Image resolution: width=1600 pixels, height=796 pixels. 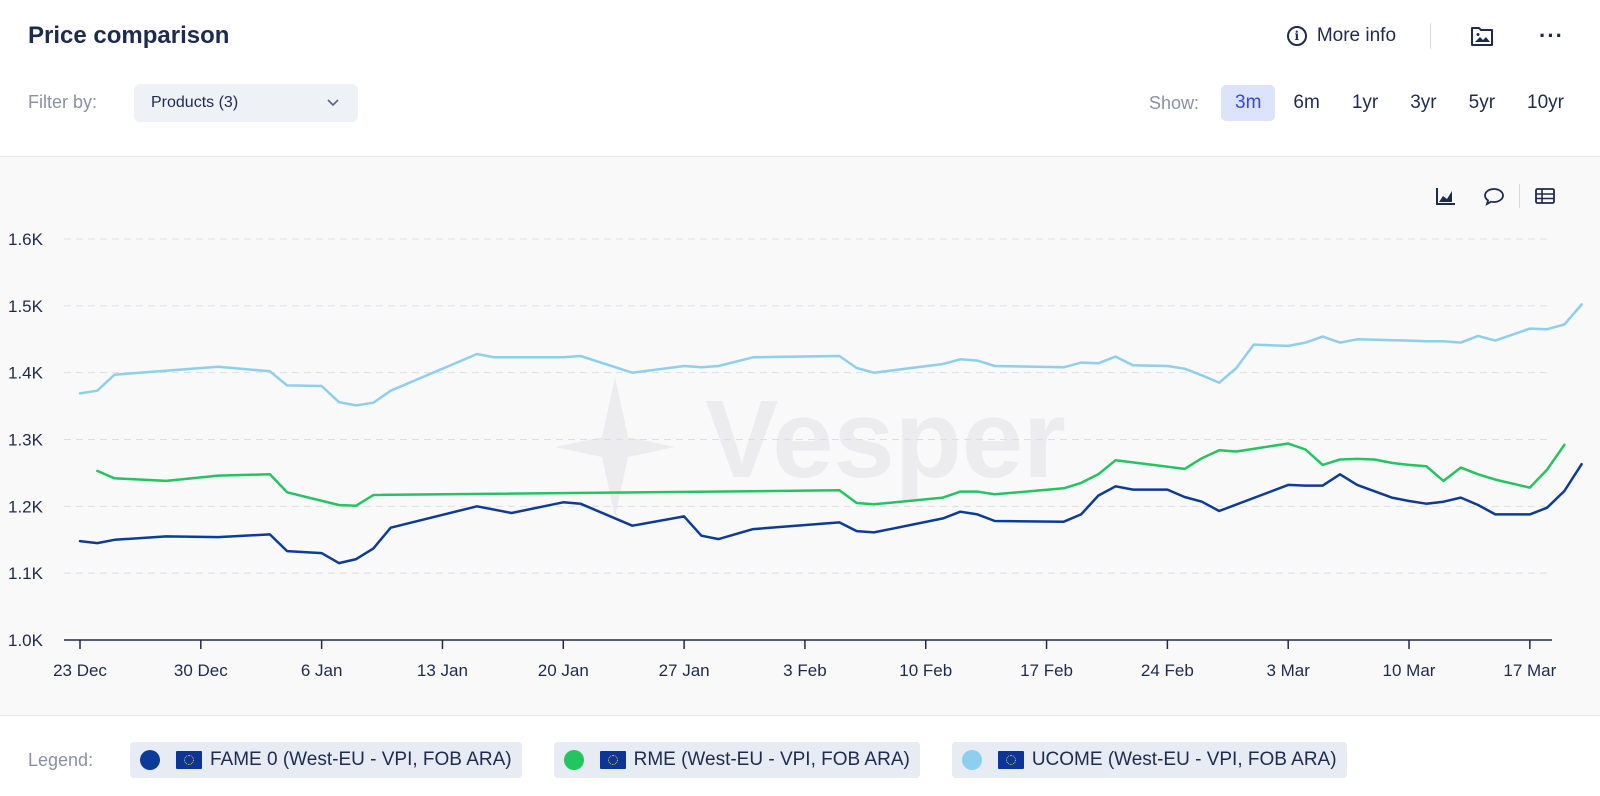 I want to click on legend-item-ucome: UCOME (West-EU - VPI, FOB ARA), so click(x=1149, y=760).